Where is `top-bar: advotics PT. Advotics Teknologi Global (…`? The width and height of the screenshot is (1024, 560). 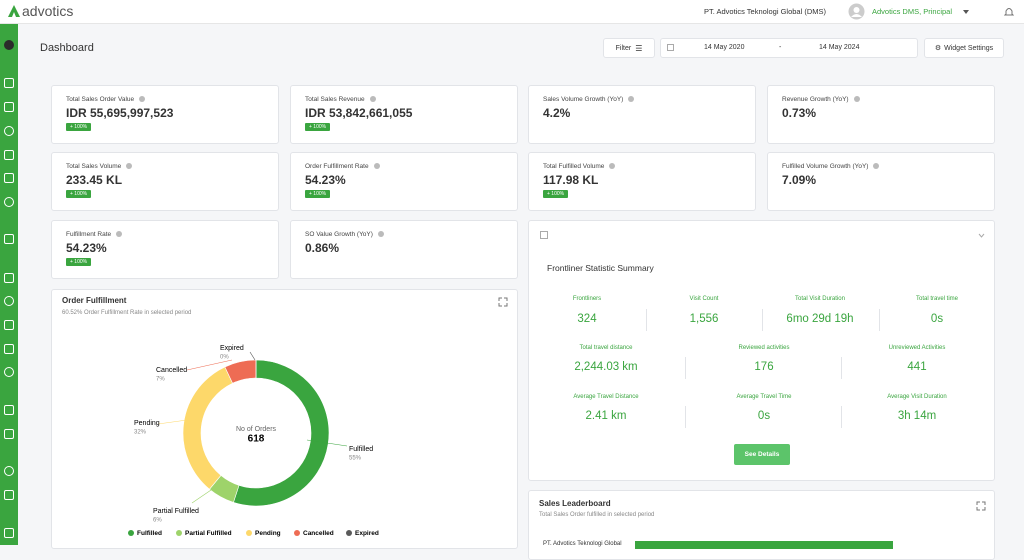
top-bar: advotics PT. Advotics Teknologi Global (… is located at coordinates (512, 12).